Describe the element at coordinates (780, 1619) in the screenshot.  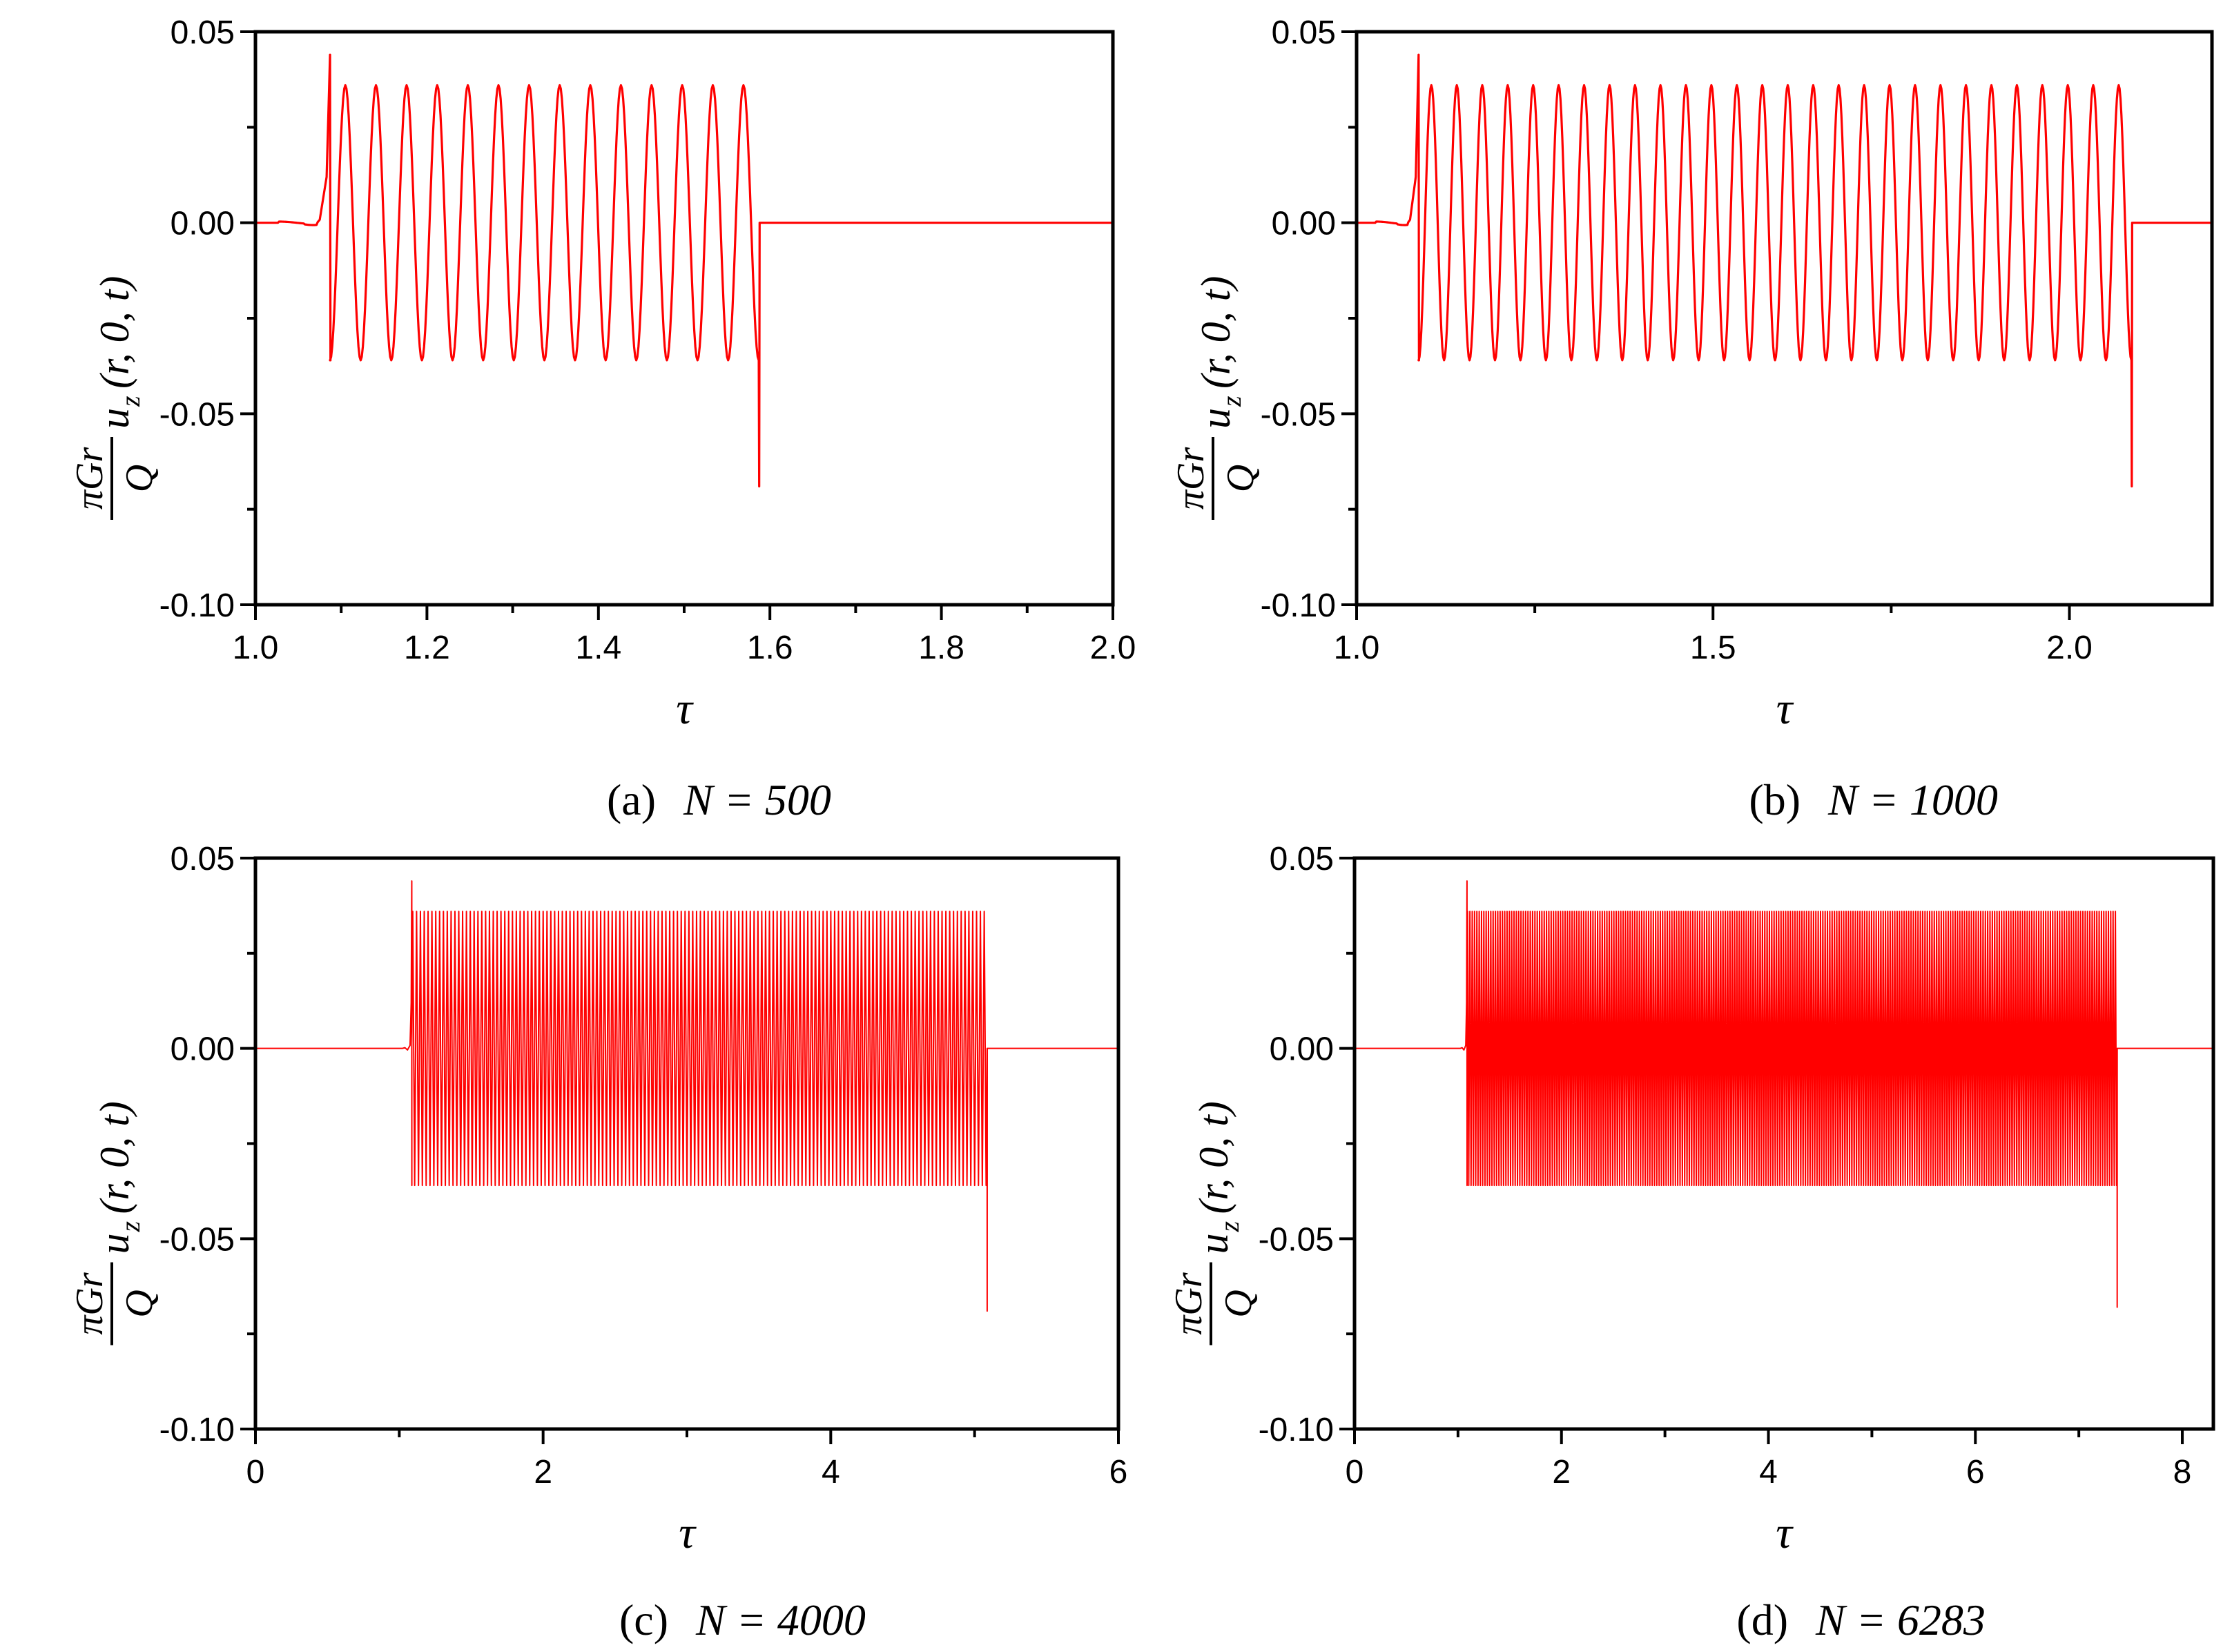
I see `panel-caption-equation: N = 4000` at that location.